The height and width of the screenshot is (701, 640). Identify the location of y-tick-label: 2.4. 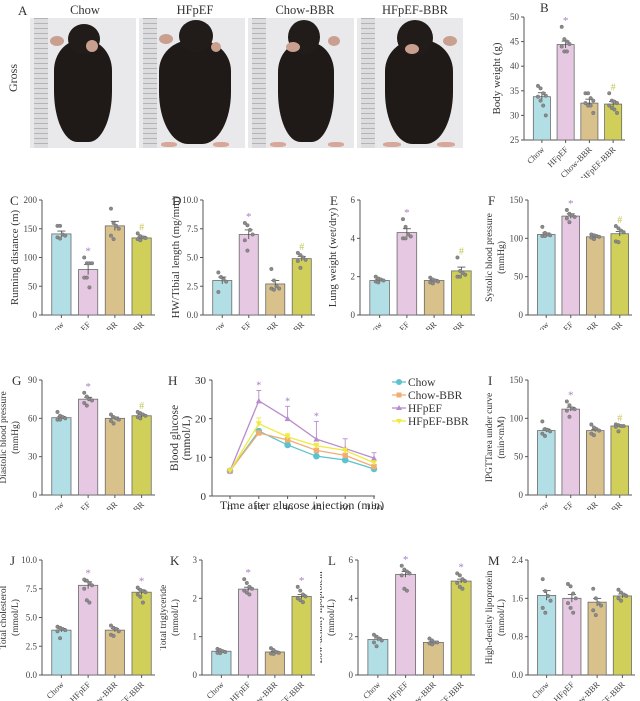
(518, 560).